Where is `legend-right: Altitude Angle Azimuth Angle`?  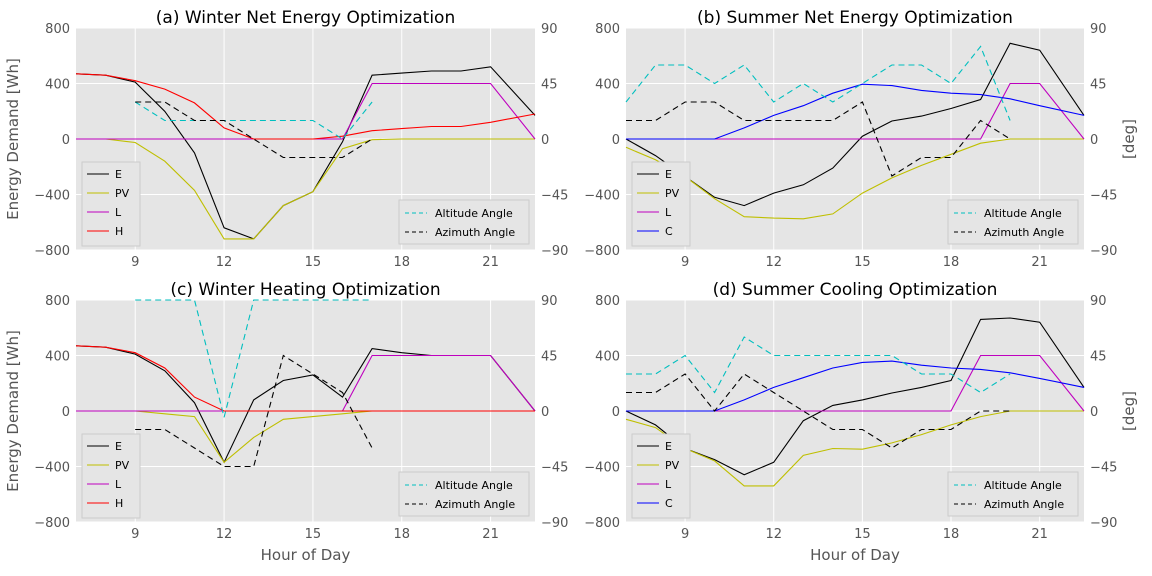 legend-right: Altitude Angle Azimuth Angle is located at coordinates (464, 494).